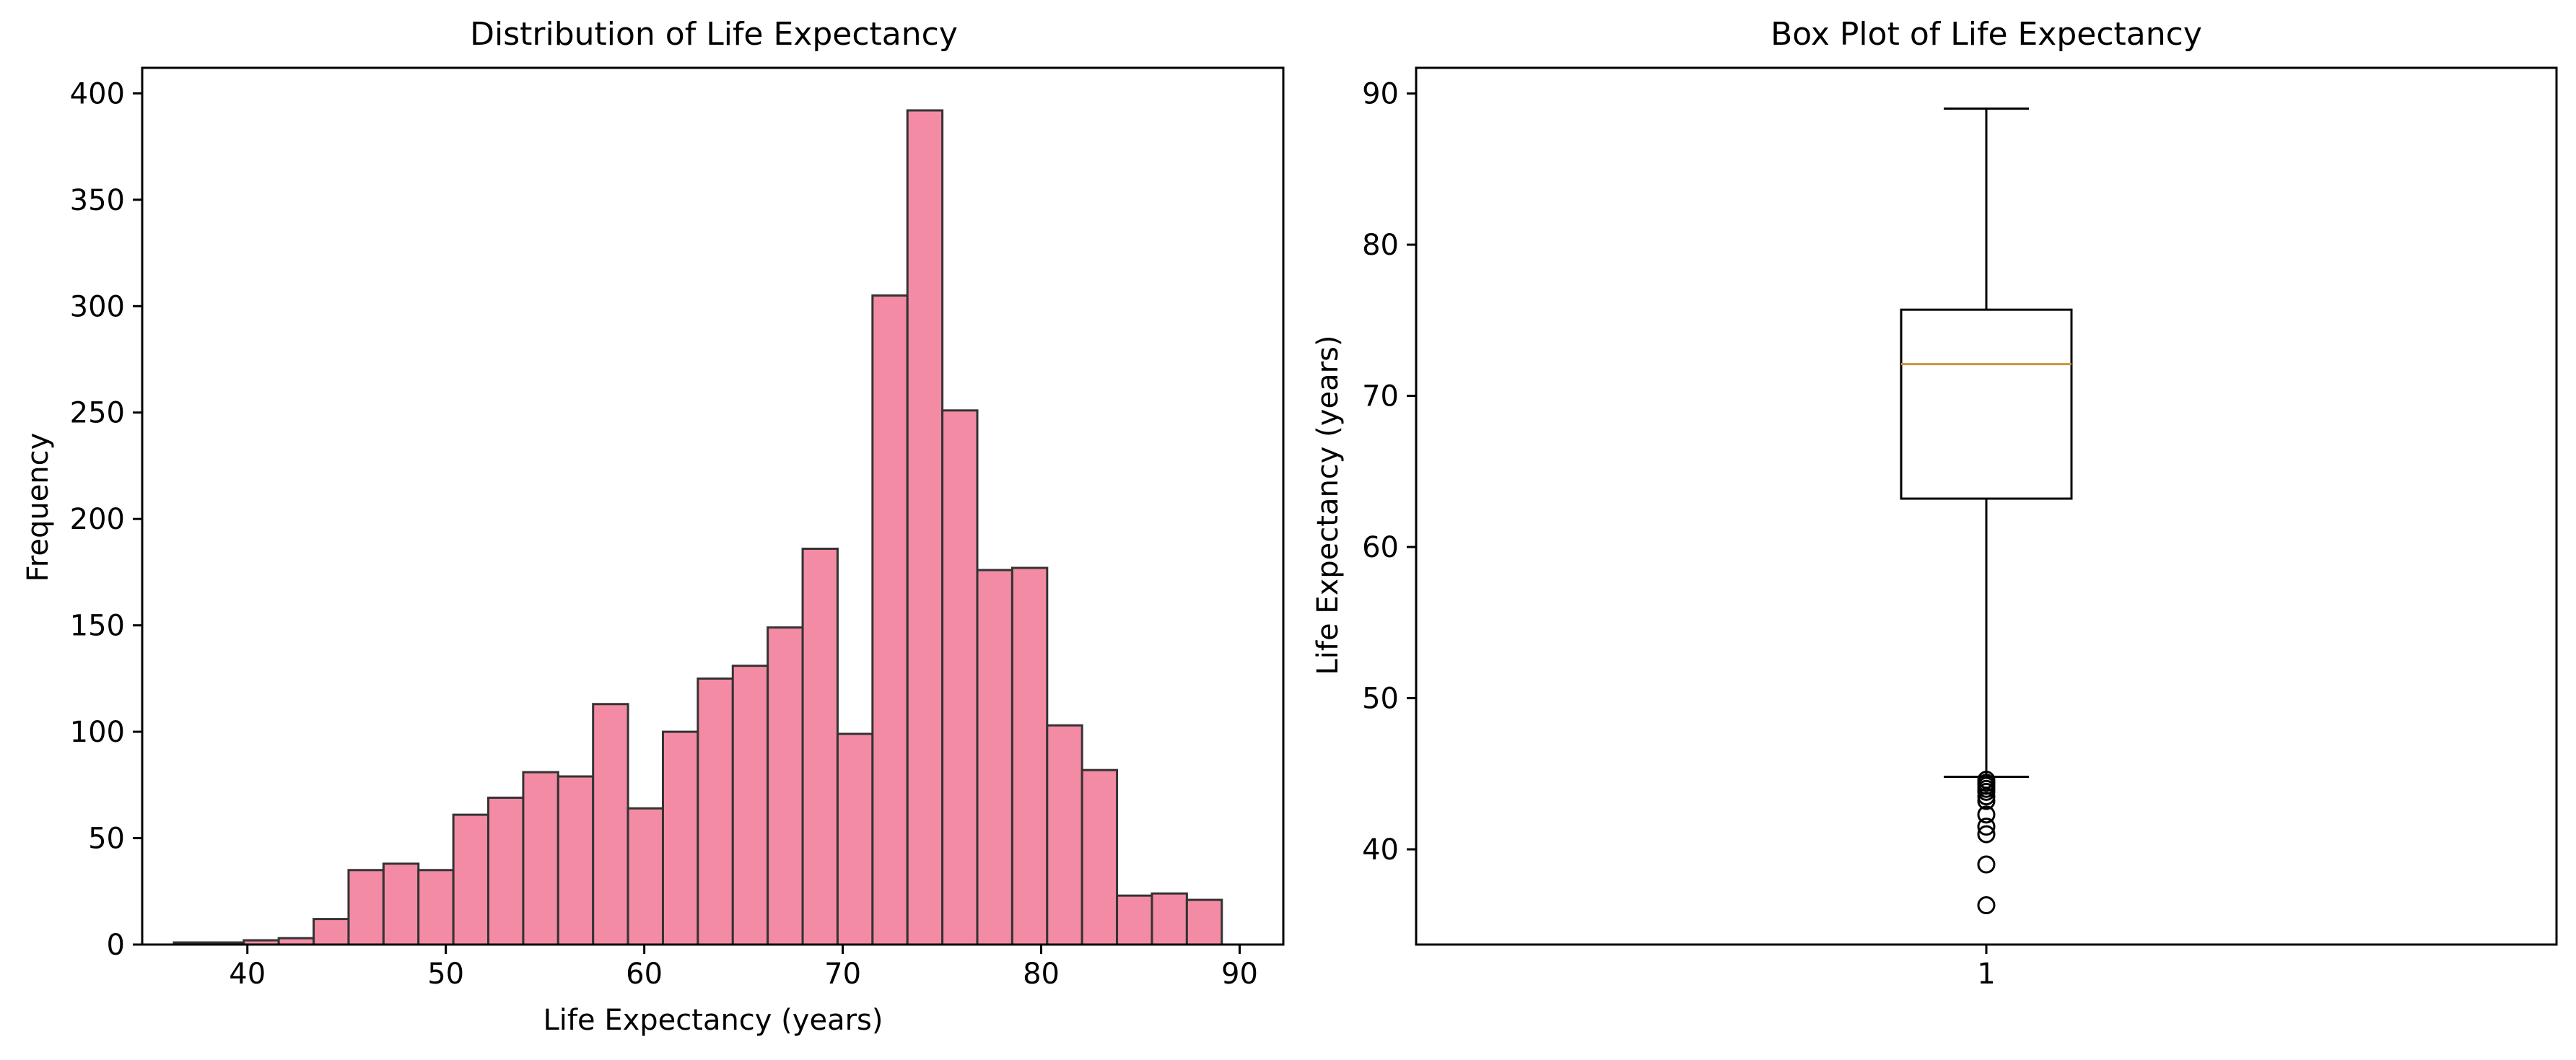 This screenshot has width=2576, height=1060. I want to click on histogram-x-ticks: 40 50 60 70 80 90, so click(743, 968).